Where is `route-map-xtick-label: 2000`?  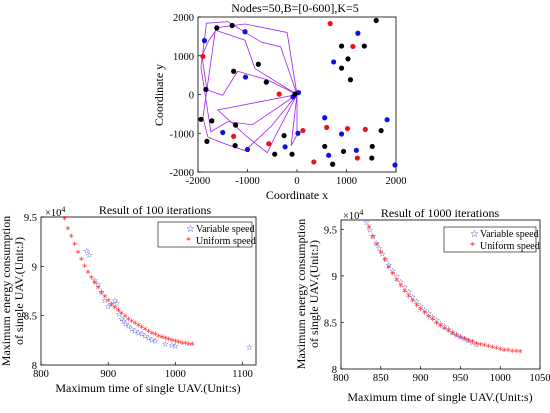 route-map-xtick-label: 2000 is located at coordinates (396, 181).